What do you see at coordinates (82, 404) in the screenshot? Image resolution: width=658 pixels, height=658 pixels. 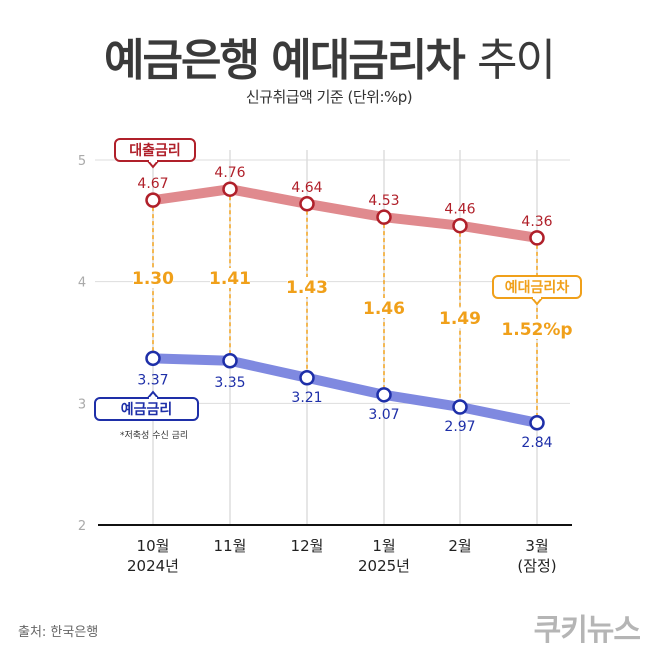 I see `y-tick-label: 3` at bounding box center [82, 404].